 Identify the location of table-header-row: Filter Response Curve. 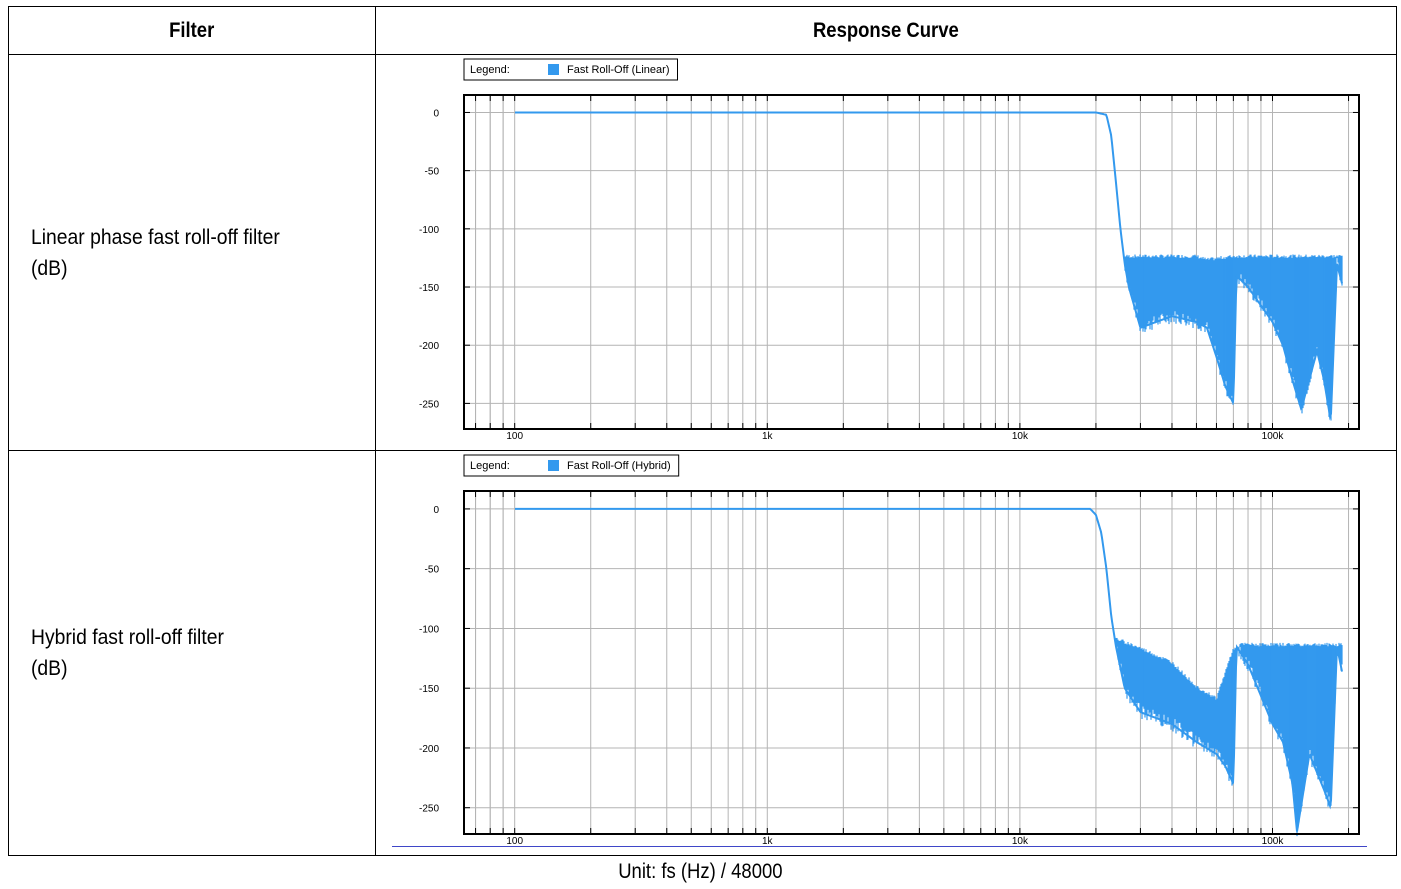
(702, 30).